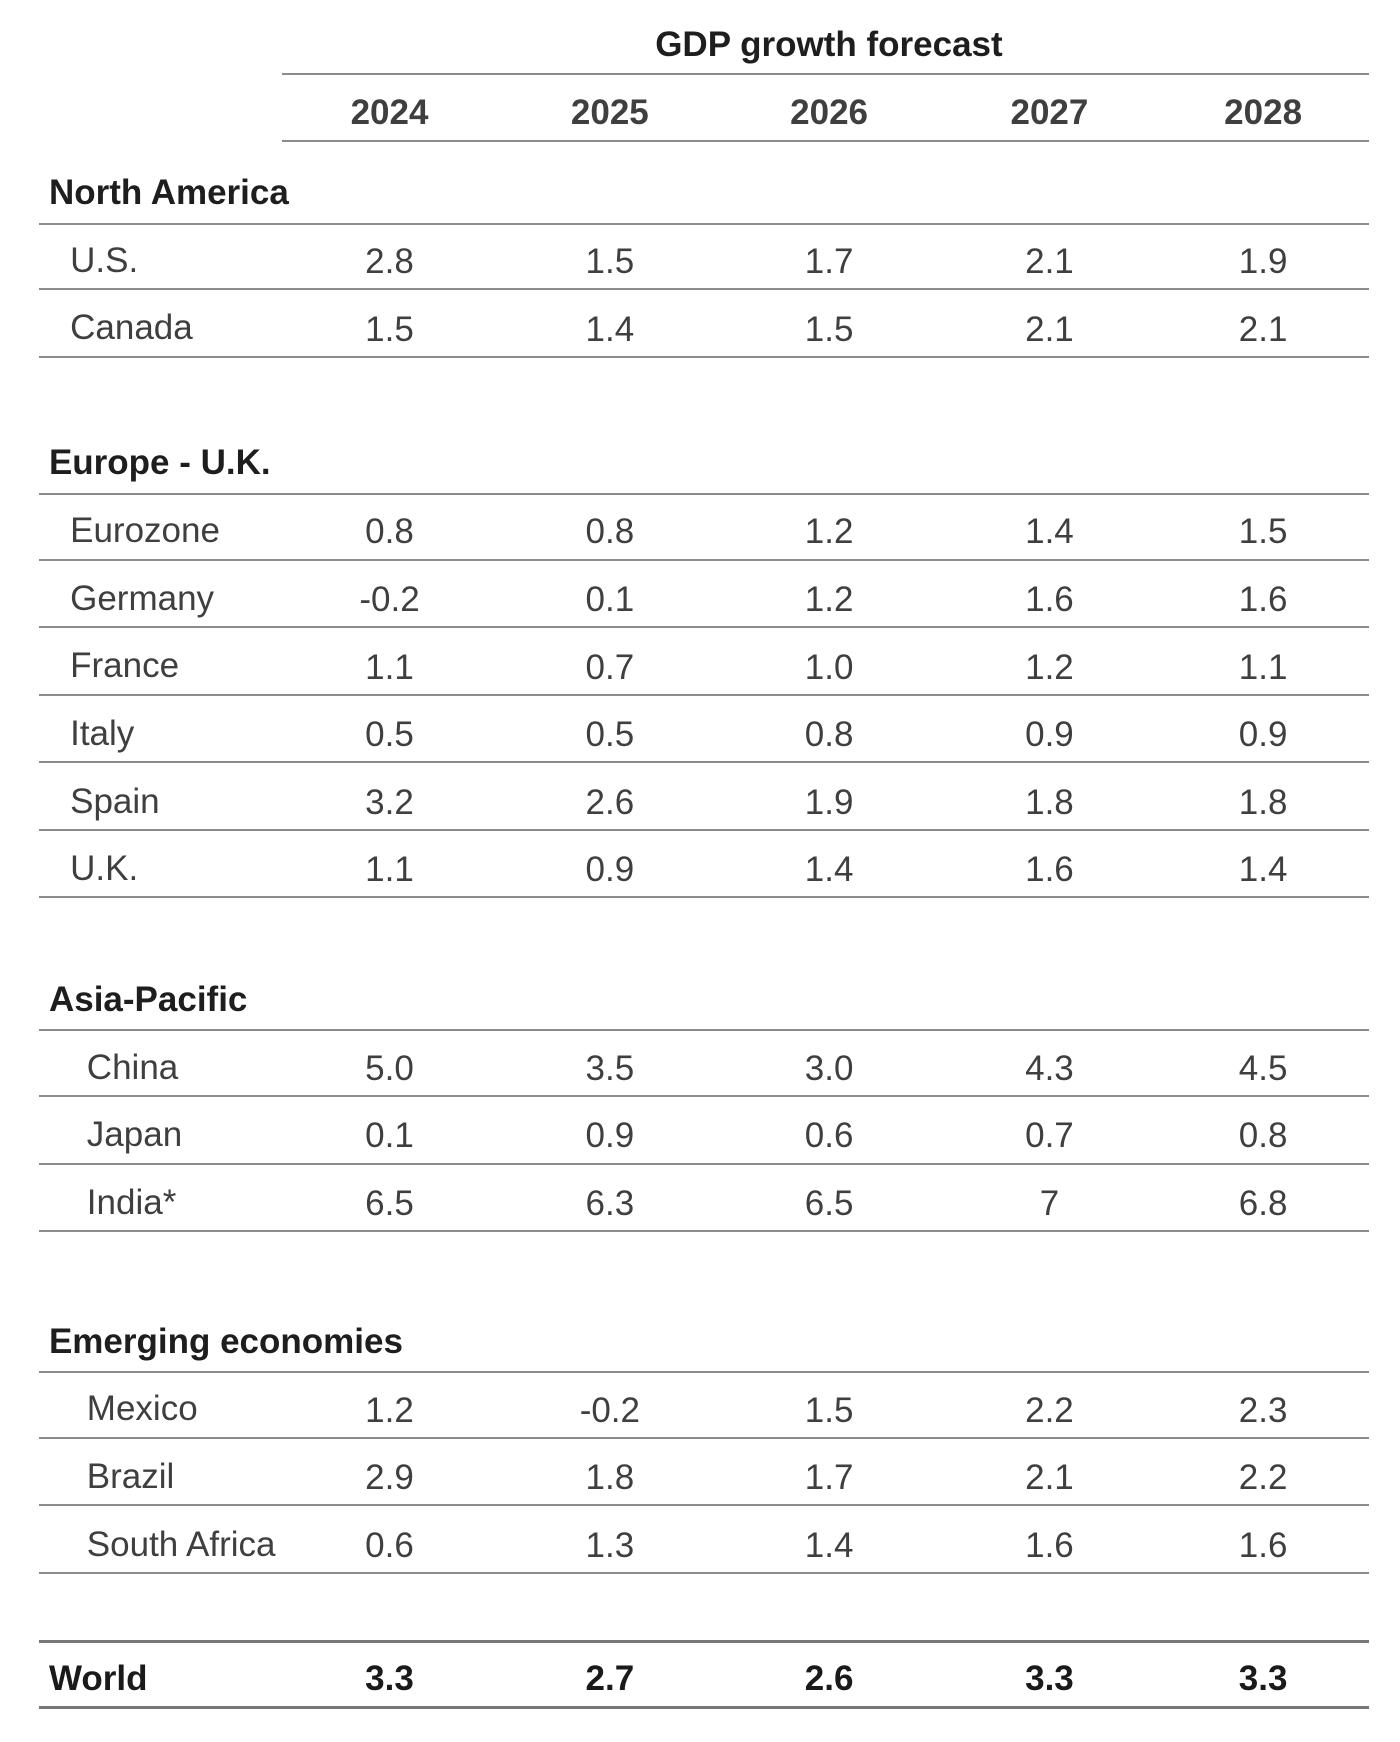 The height and width of the screenshot is (1742, 1400). I want to click on table-title: GDP growth forecast, so click(829, 44).